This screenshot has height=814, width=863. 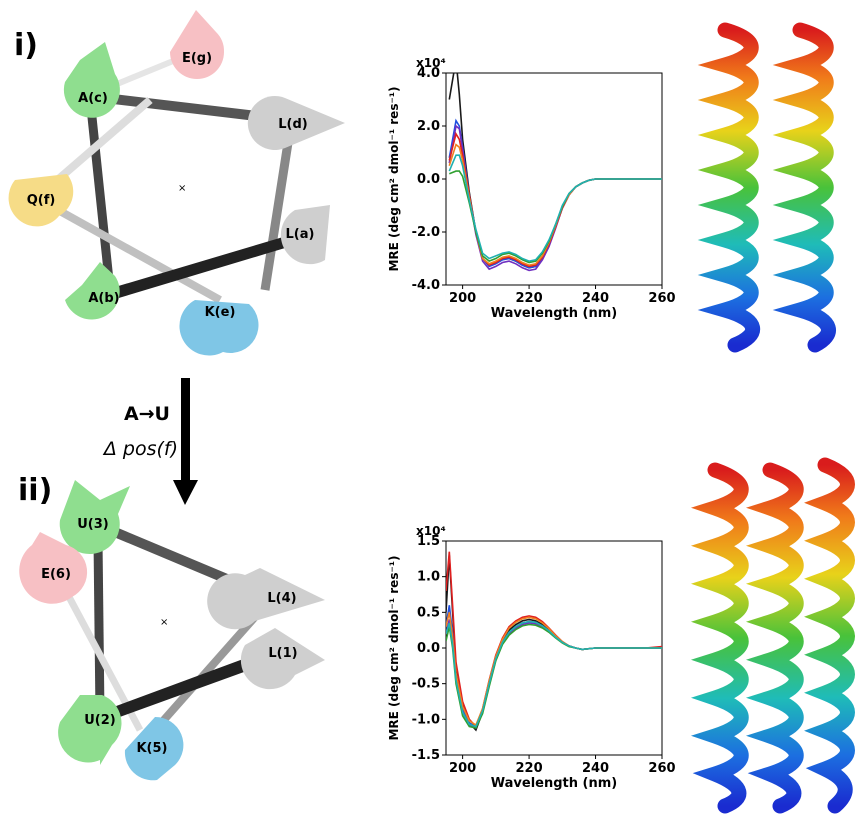 I want to click on y-tick-label: 2.0, so click(x=428, y=126).